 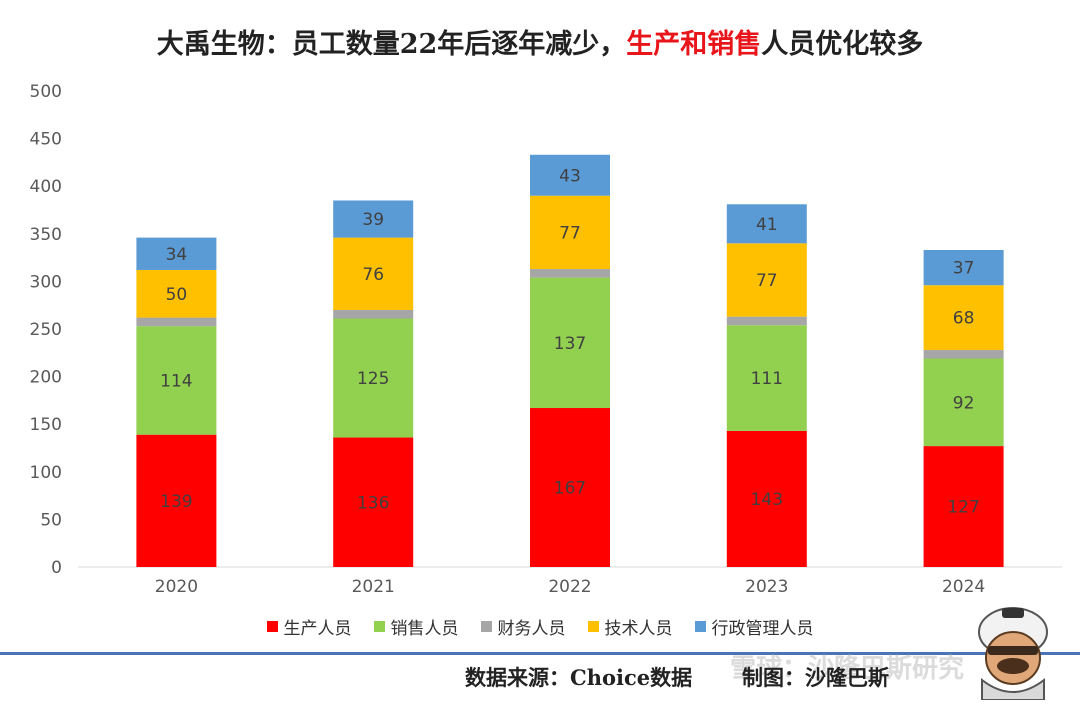 I want to click on data-label: 125, so click(x=373, y=379).